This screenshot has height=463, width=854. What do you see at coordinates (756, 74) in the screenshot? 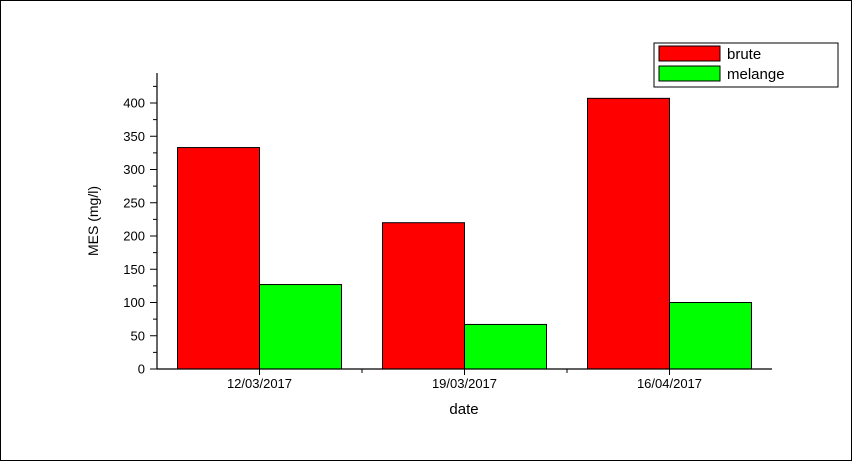
I see `legend-label-melange: melange` at bounding box center [756, 74].